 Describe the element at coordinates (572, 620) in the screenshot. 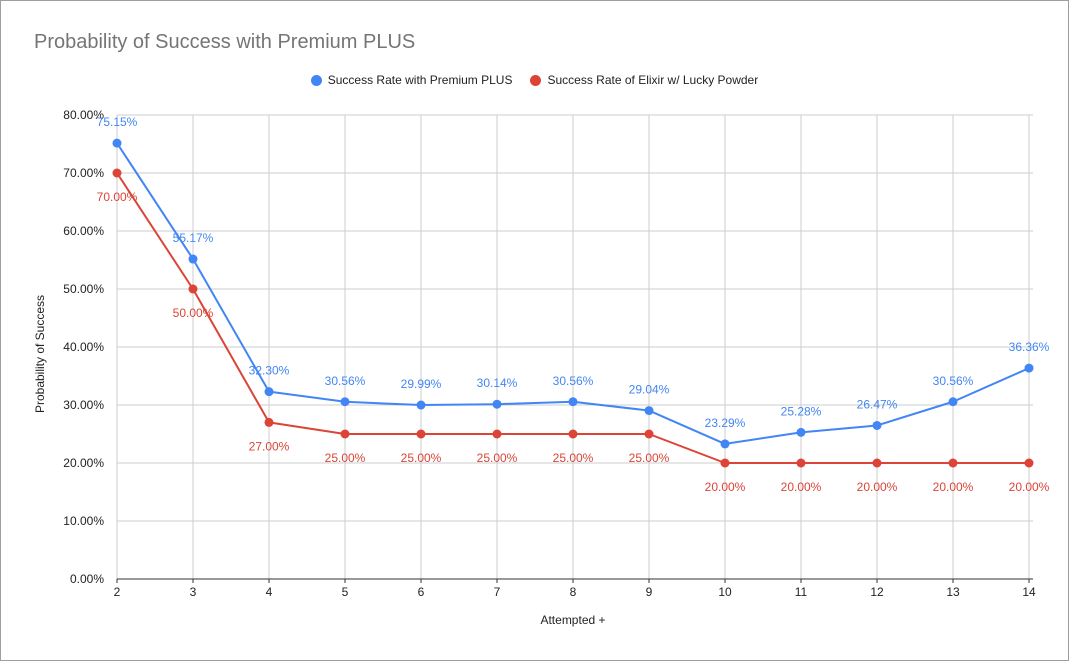

I see `x-axis-title: Attempted +` at that location.